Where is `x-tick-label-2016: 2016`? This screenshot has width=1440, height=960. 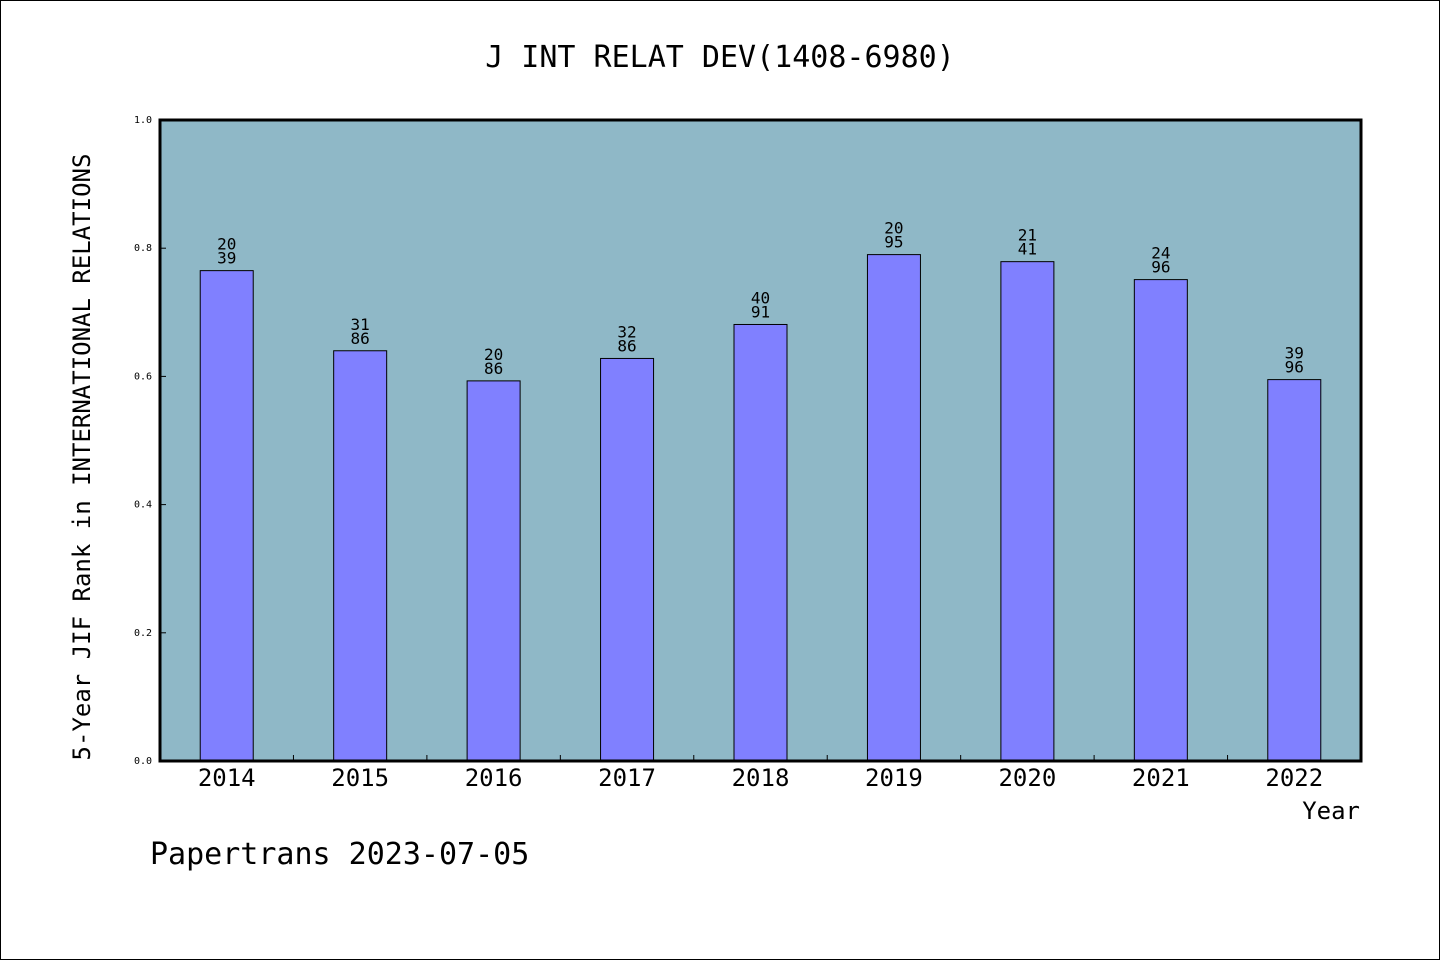 x-tick-label-2016: 2016 is located at coordinates (494, 778).